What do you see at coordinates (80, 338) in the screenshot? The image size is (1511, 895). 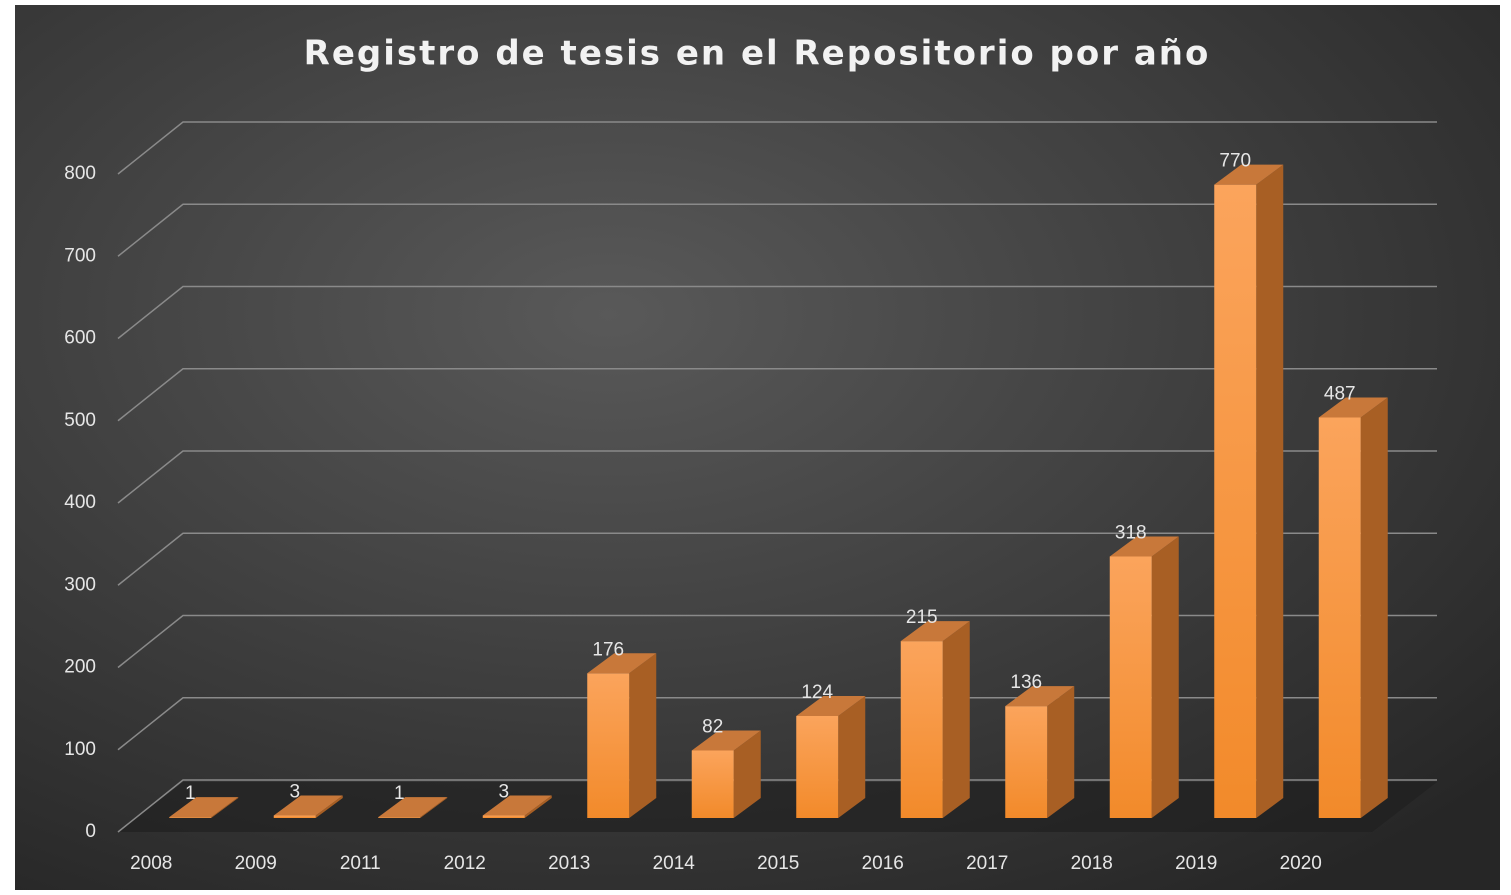 I see `y-tick-label: 600` at bounding box center [80, 338].